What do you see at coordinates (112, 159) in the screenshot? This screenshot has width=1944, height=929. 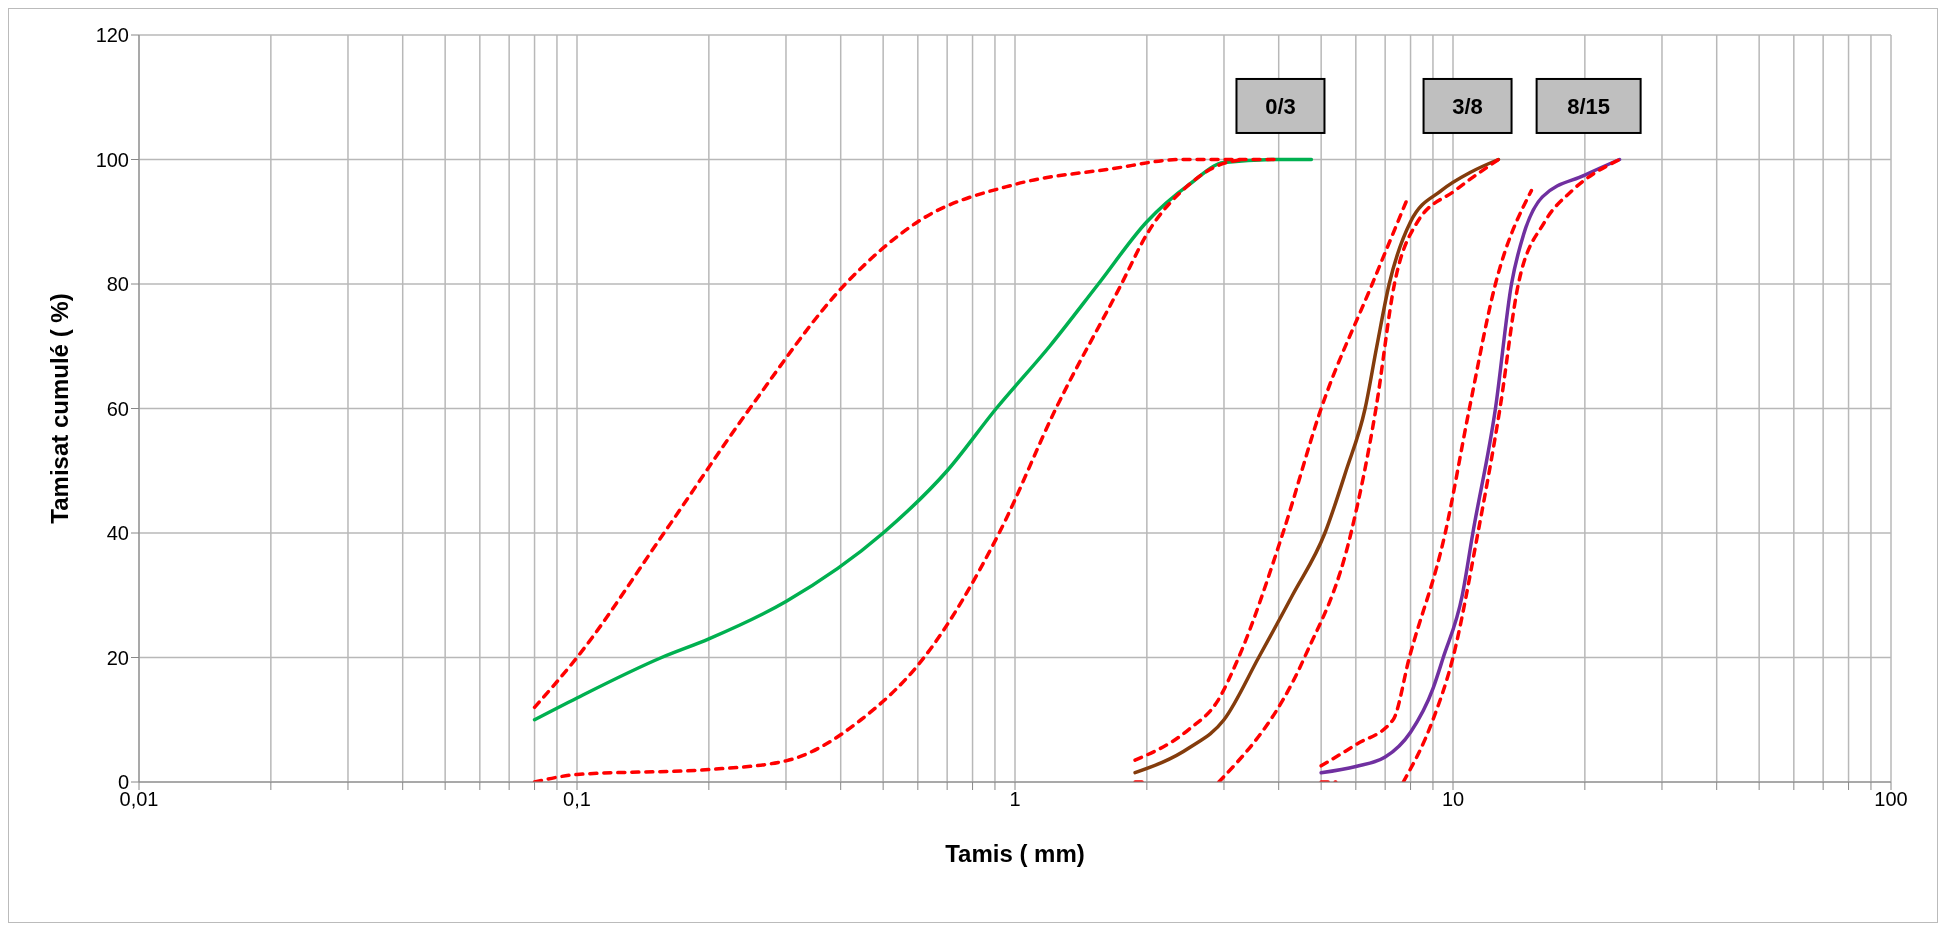 I see `y-tick-label: 100` at bounding box center [112, 159].